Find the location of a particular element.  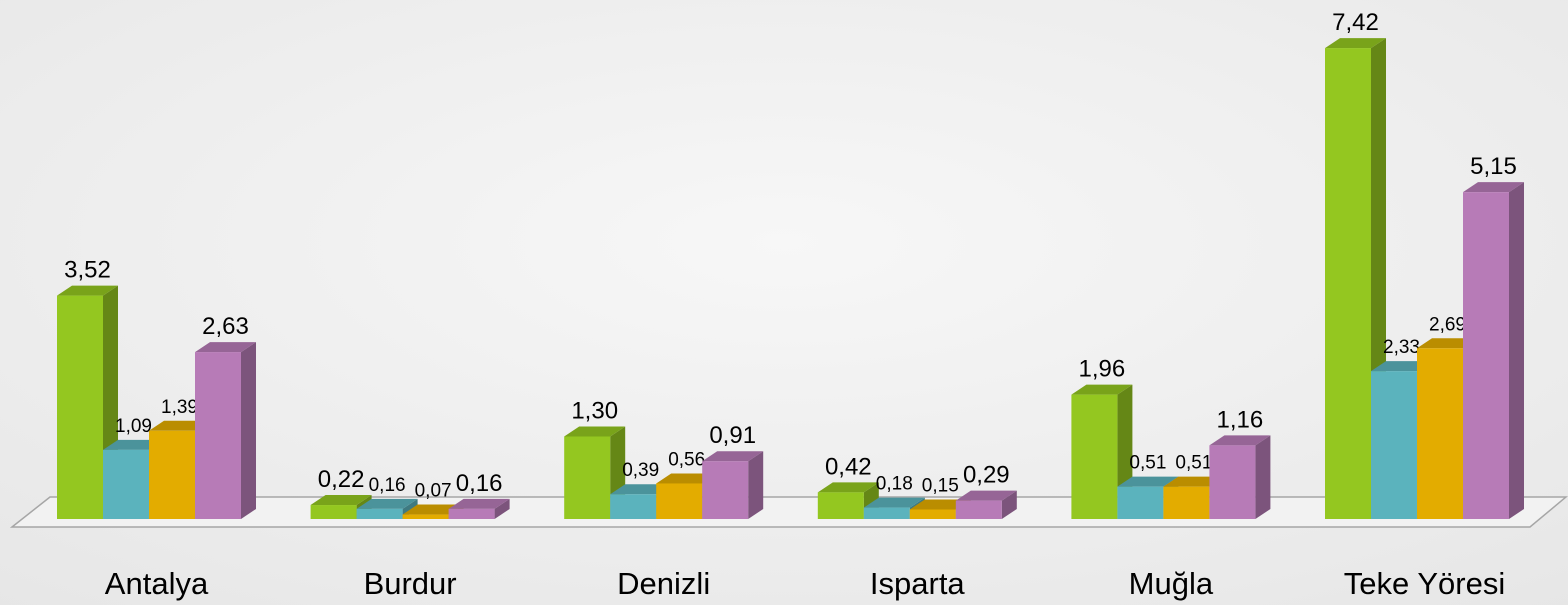

x-tick-label: Denizli is located at coordinates (663, 583).